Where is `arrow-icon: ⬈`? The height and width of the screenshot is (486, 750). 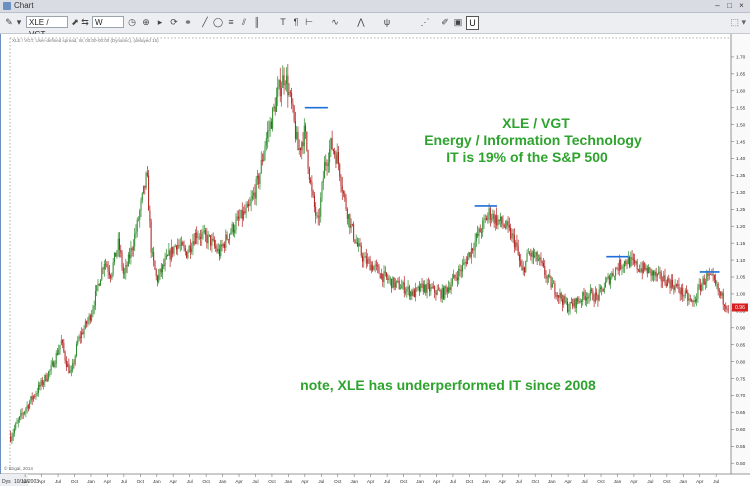
arrow-icon: ⬈ is located at coordinates (75, 22).